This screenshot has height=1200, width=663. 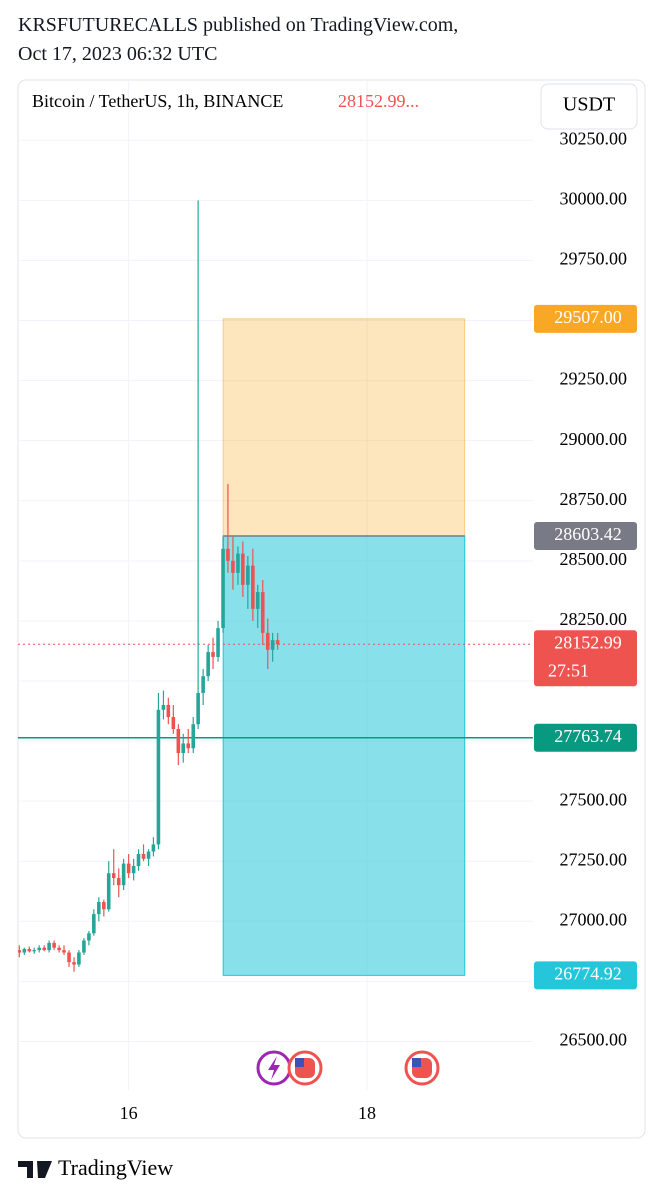 I want to click on y-tick-label: 27000.00, so click(x=594, y=919).